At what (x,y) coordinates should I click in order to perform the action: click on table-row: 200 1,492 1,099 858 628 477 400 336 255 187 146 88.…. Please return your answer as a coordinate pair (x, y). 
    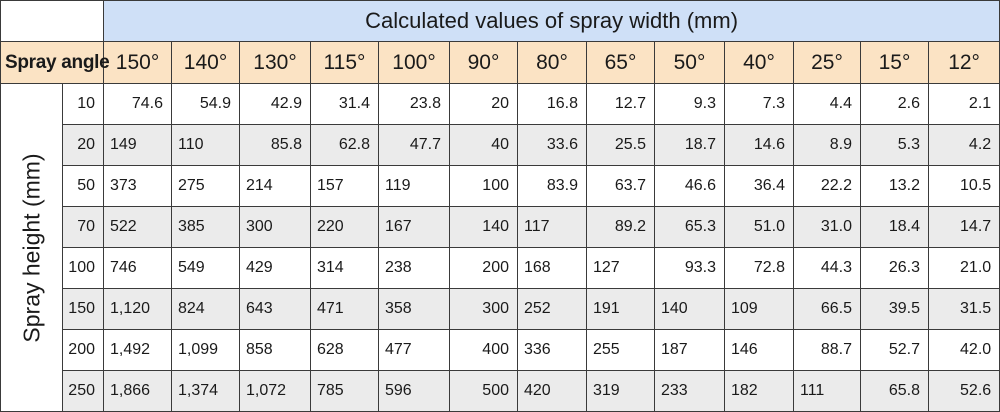
    Looking at the image, I should click on (500, 350).